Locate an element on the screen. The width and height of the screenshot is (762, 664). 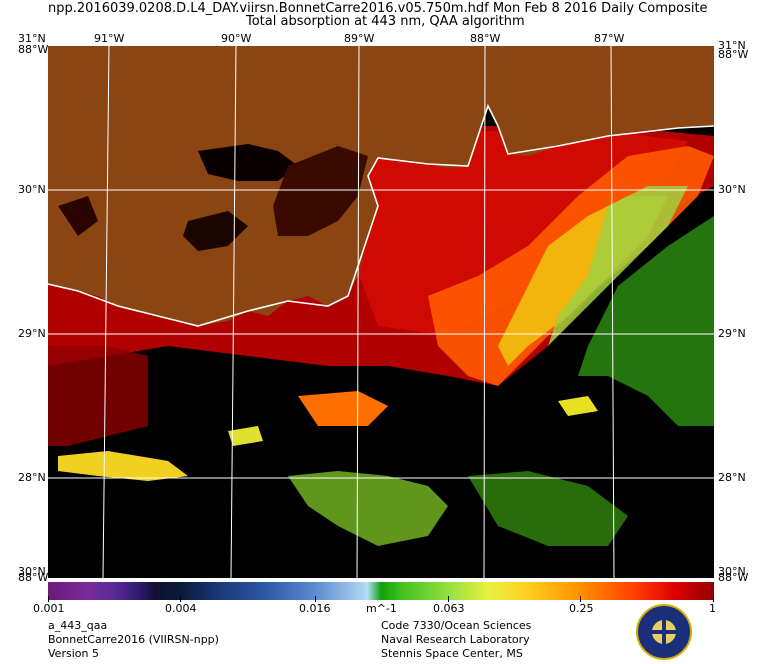
colorbar-label-0063: 0.063 is located at coordinates (449, 608).